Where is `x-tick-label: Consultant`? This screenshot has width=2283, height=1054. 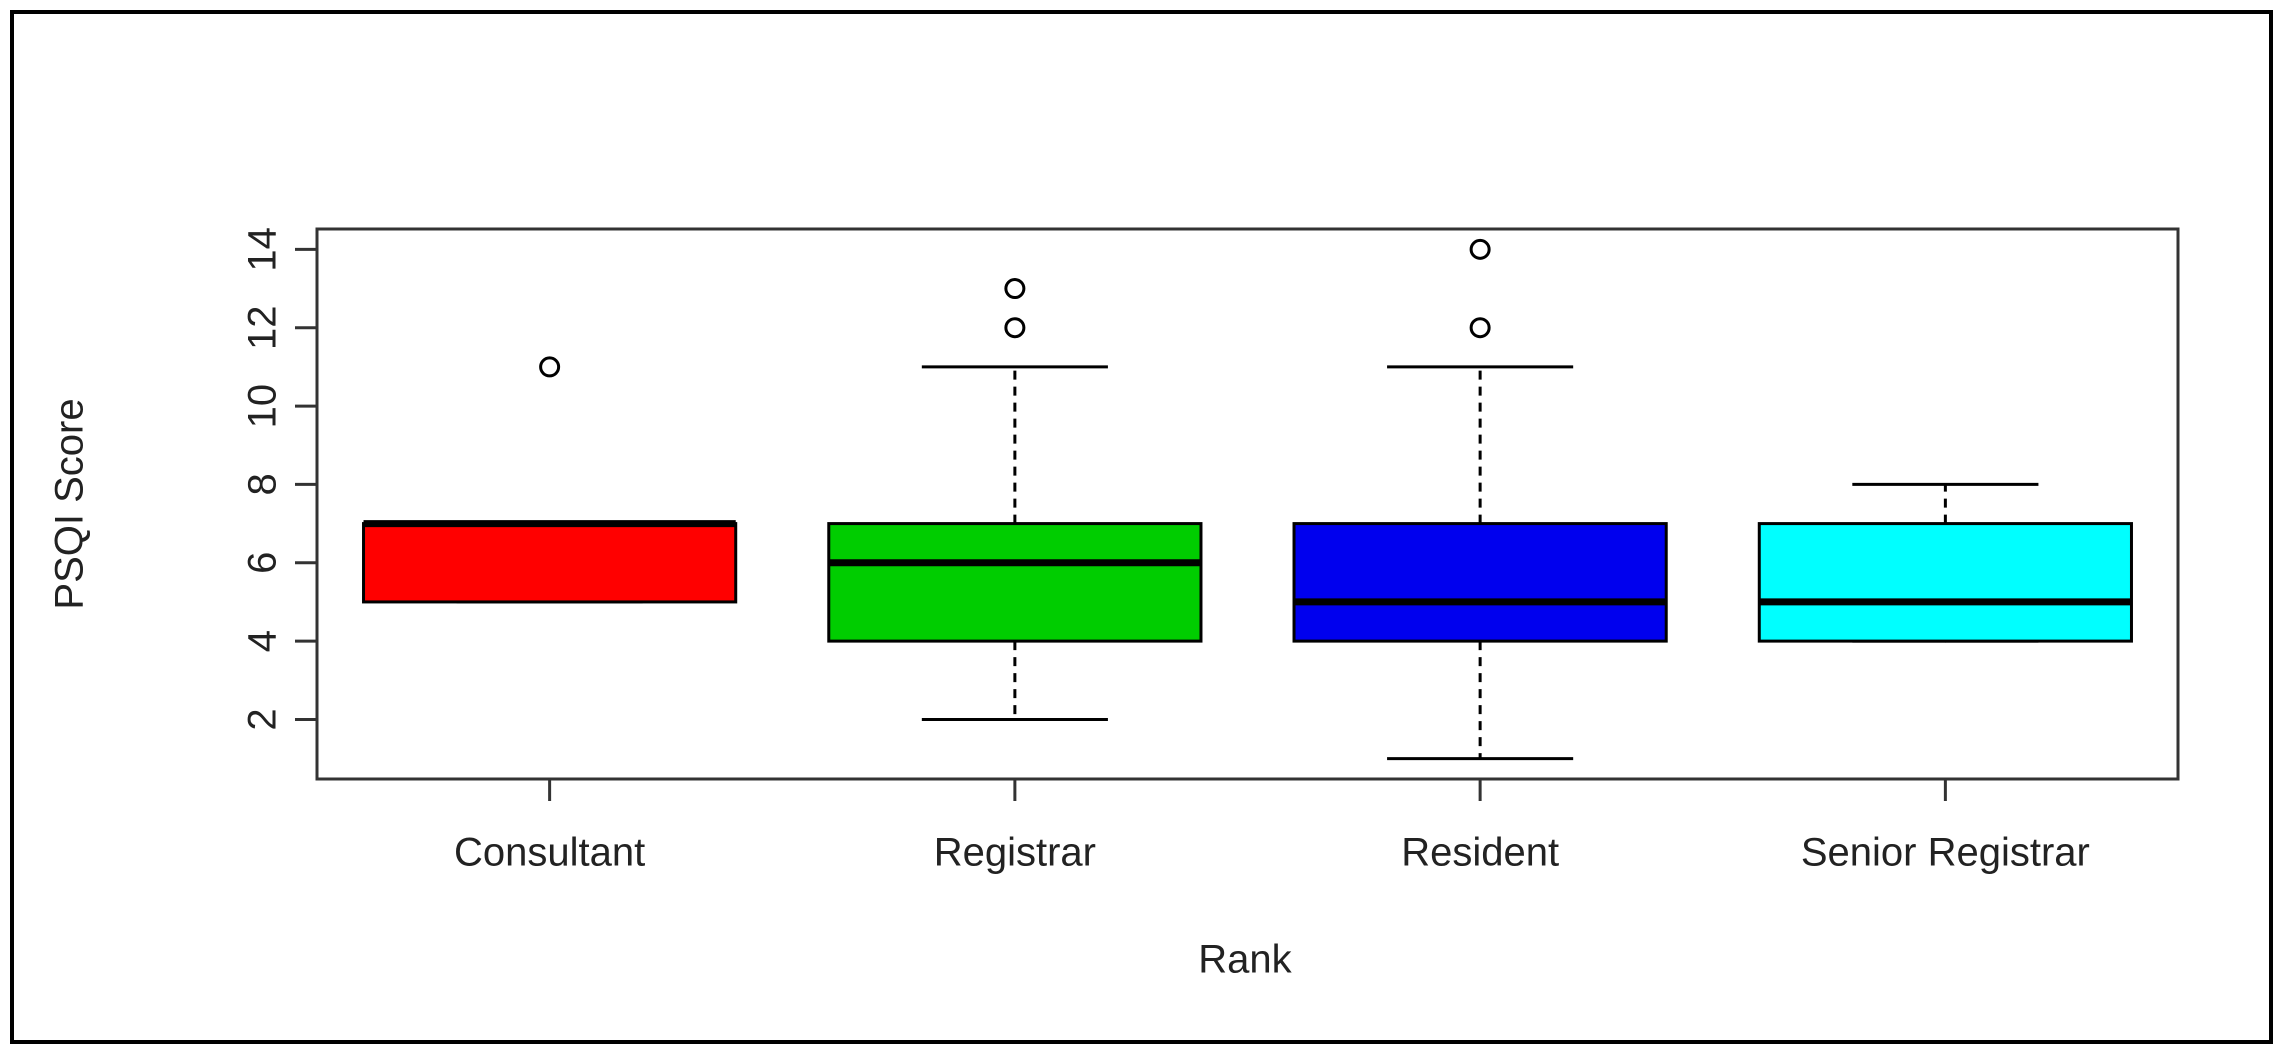
x-tick-label: Consultant is located at coordinates (549, 853).